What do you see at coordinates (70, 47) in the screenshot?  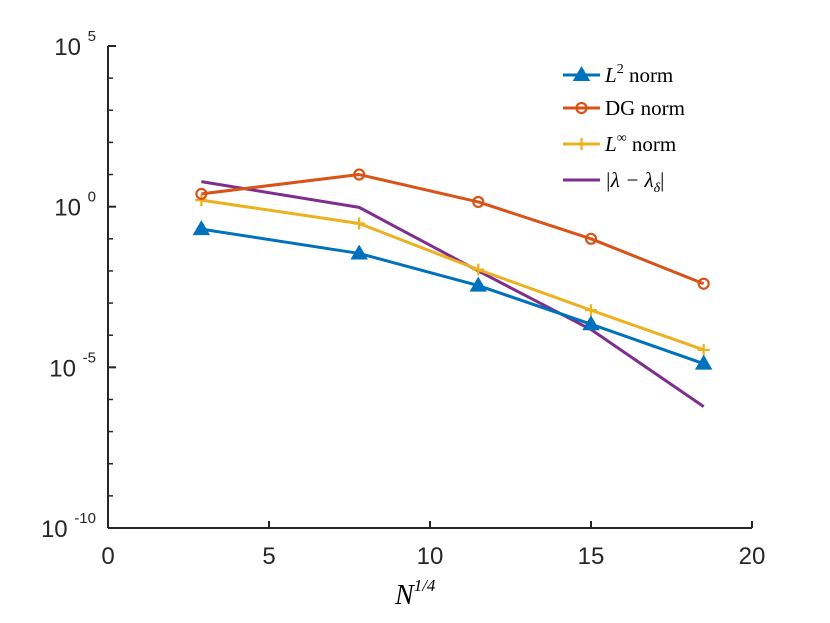 I see `y-tick-base-0: 10` at bounding box center [70, 47].